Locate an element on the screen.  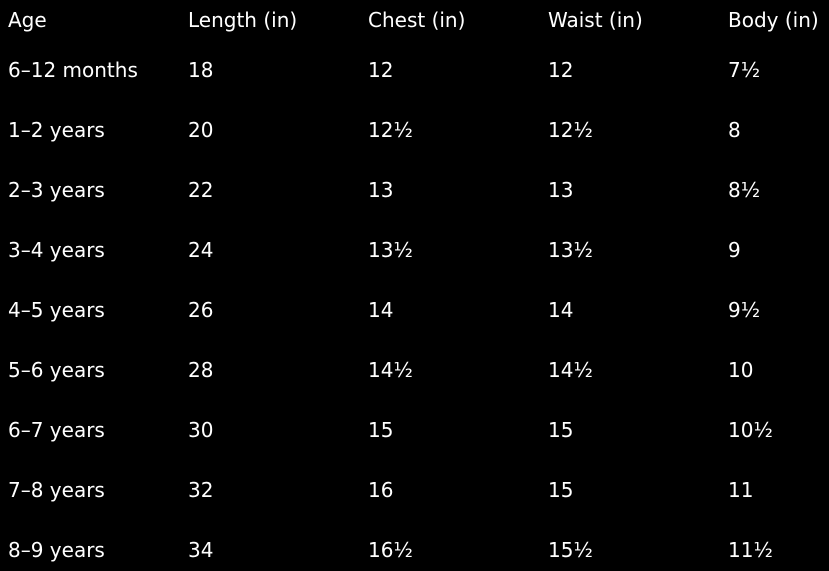
cell-length: 32 is located at coordinates (201, 490).